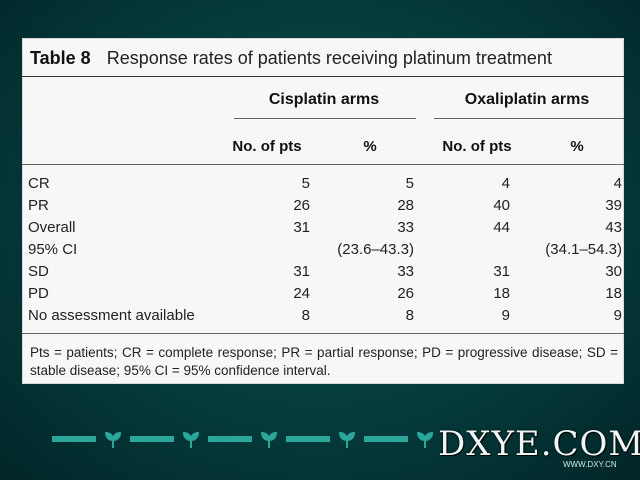 This screenshot has height=480, width=640. I want to click on watermark-url: WWW.DXY.CN, so click(590, 464).